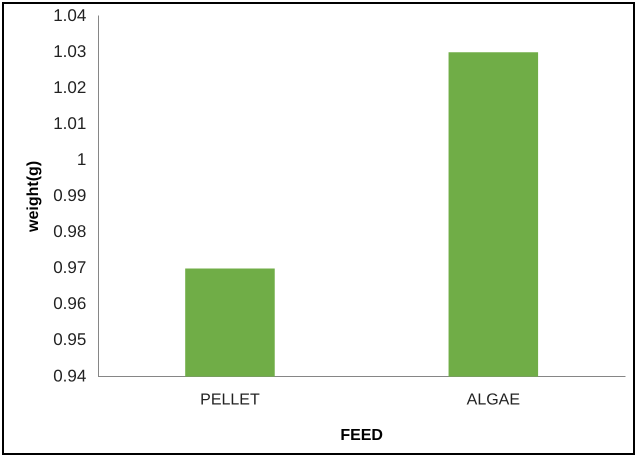  Describe the element at coordinates (69, 340) in the screenshot. I see `y-tick-label: 0.95` at that location.